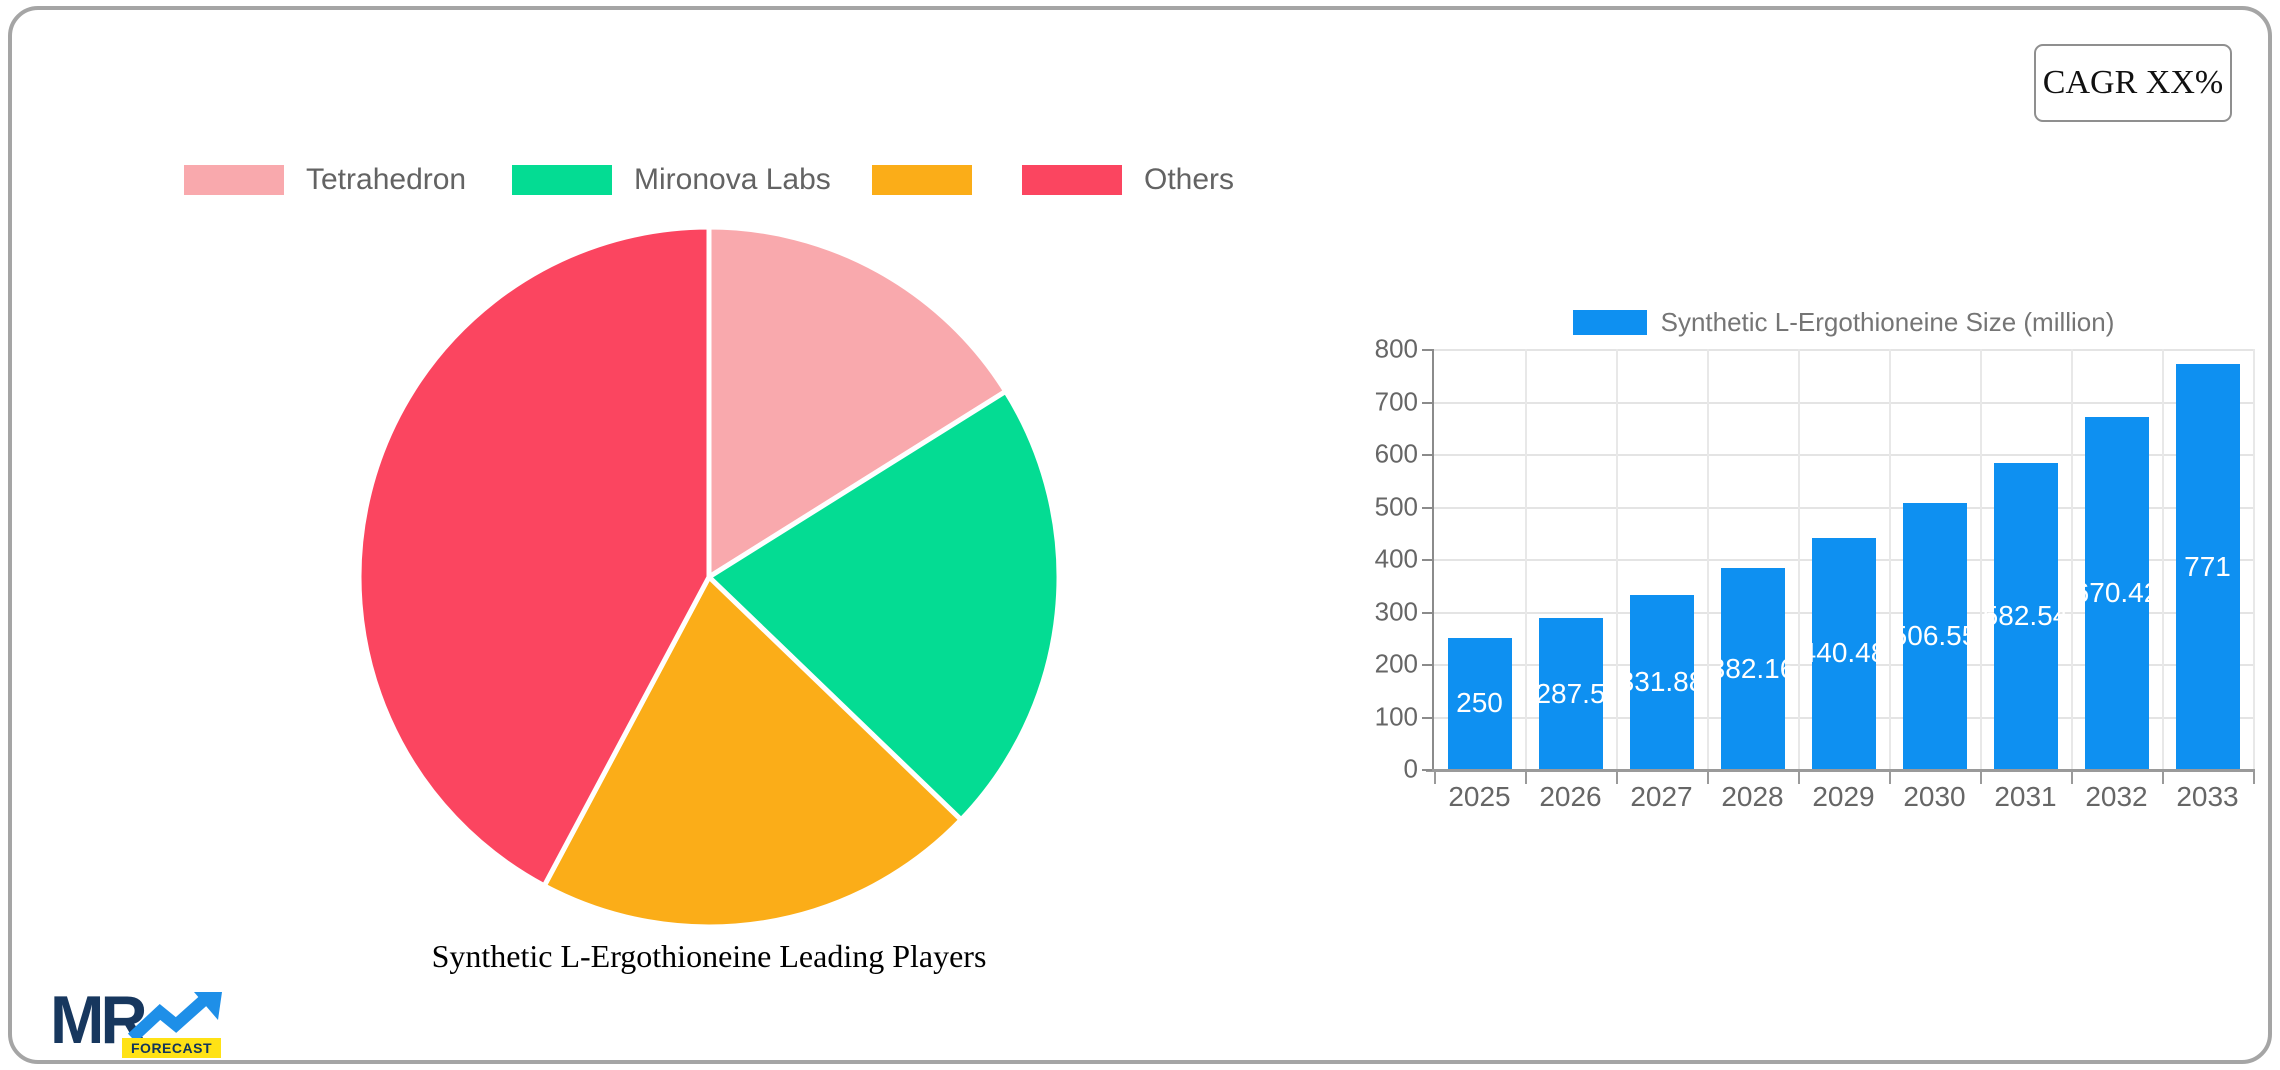  Describe the element at coordinates (1396, 348) in the screenshot. I see `y-tick-label: 800` at that location.